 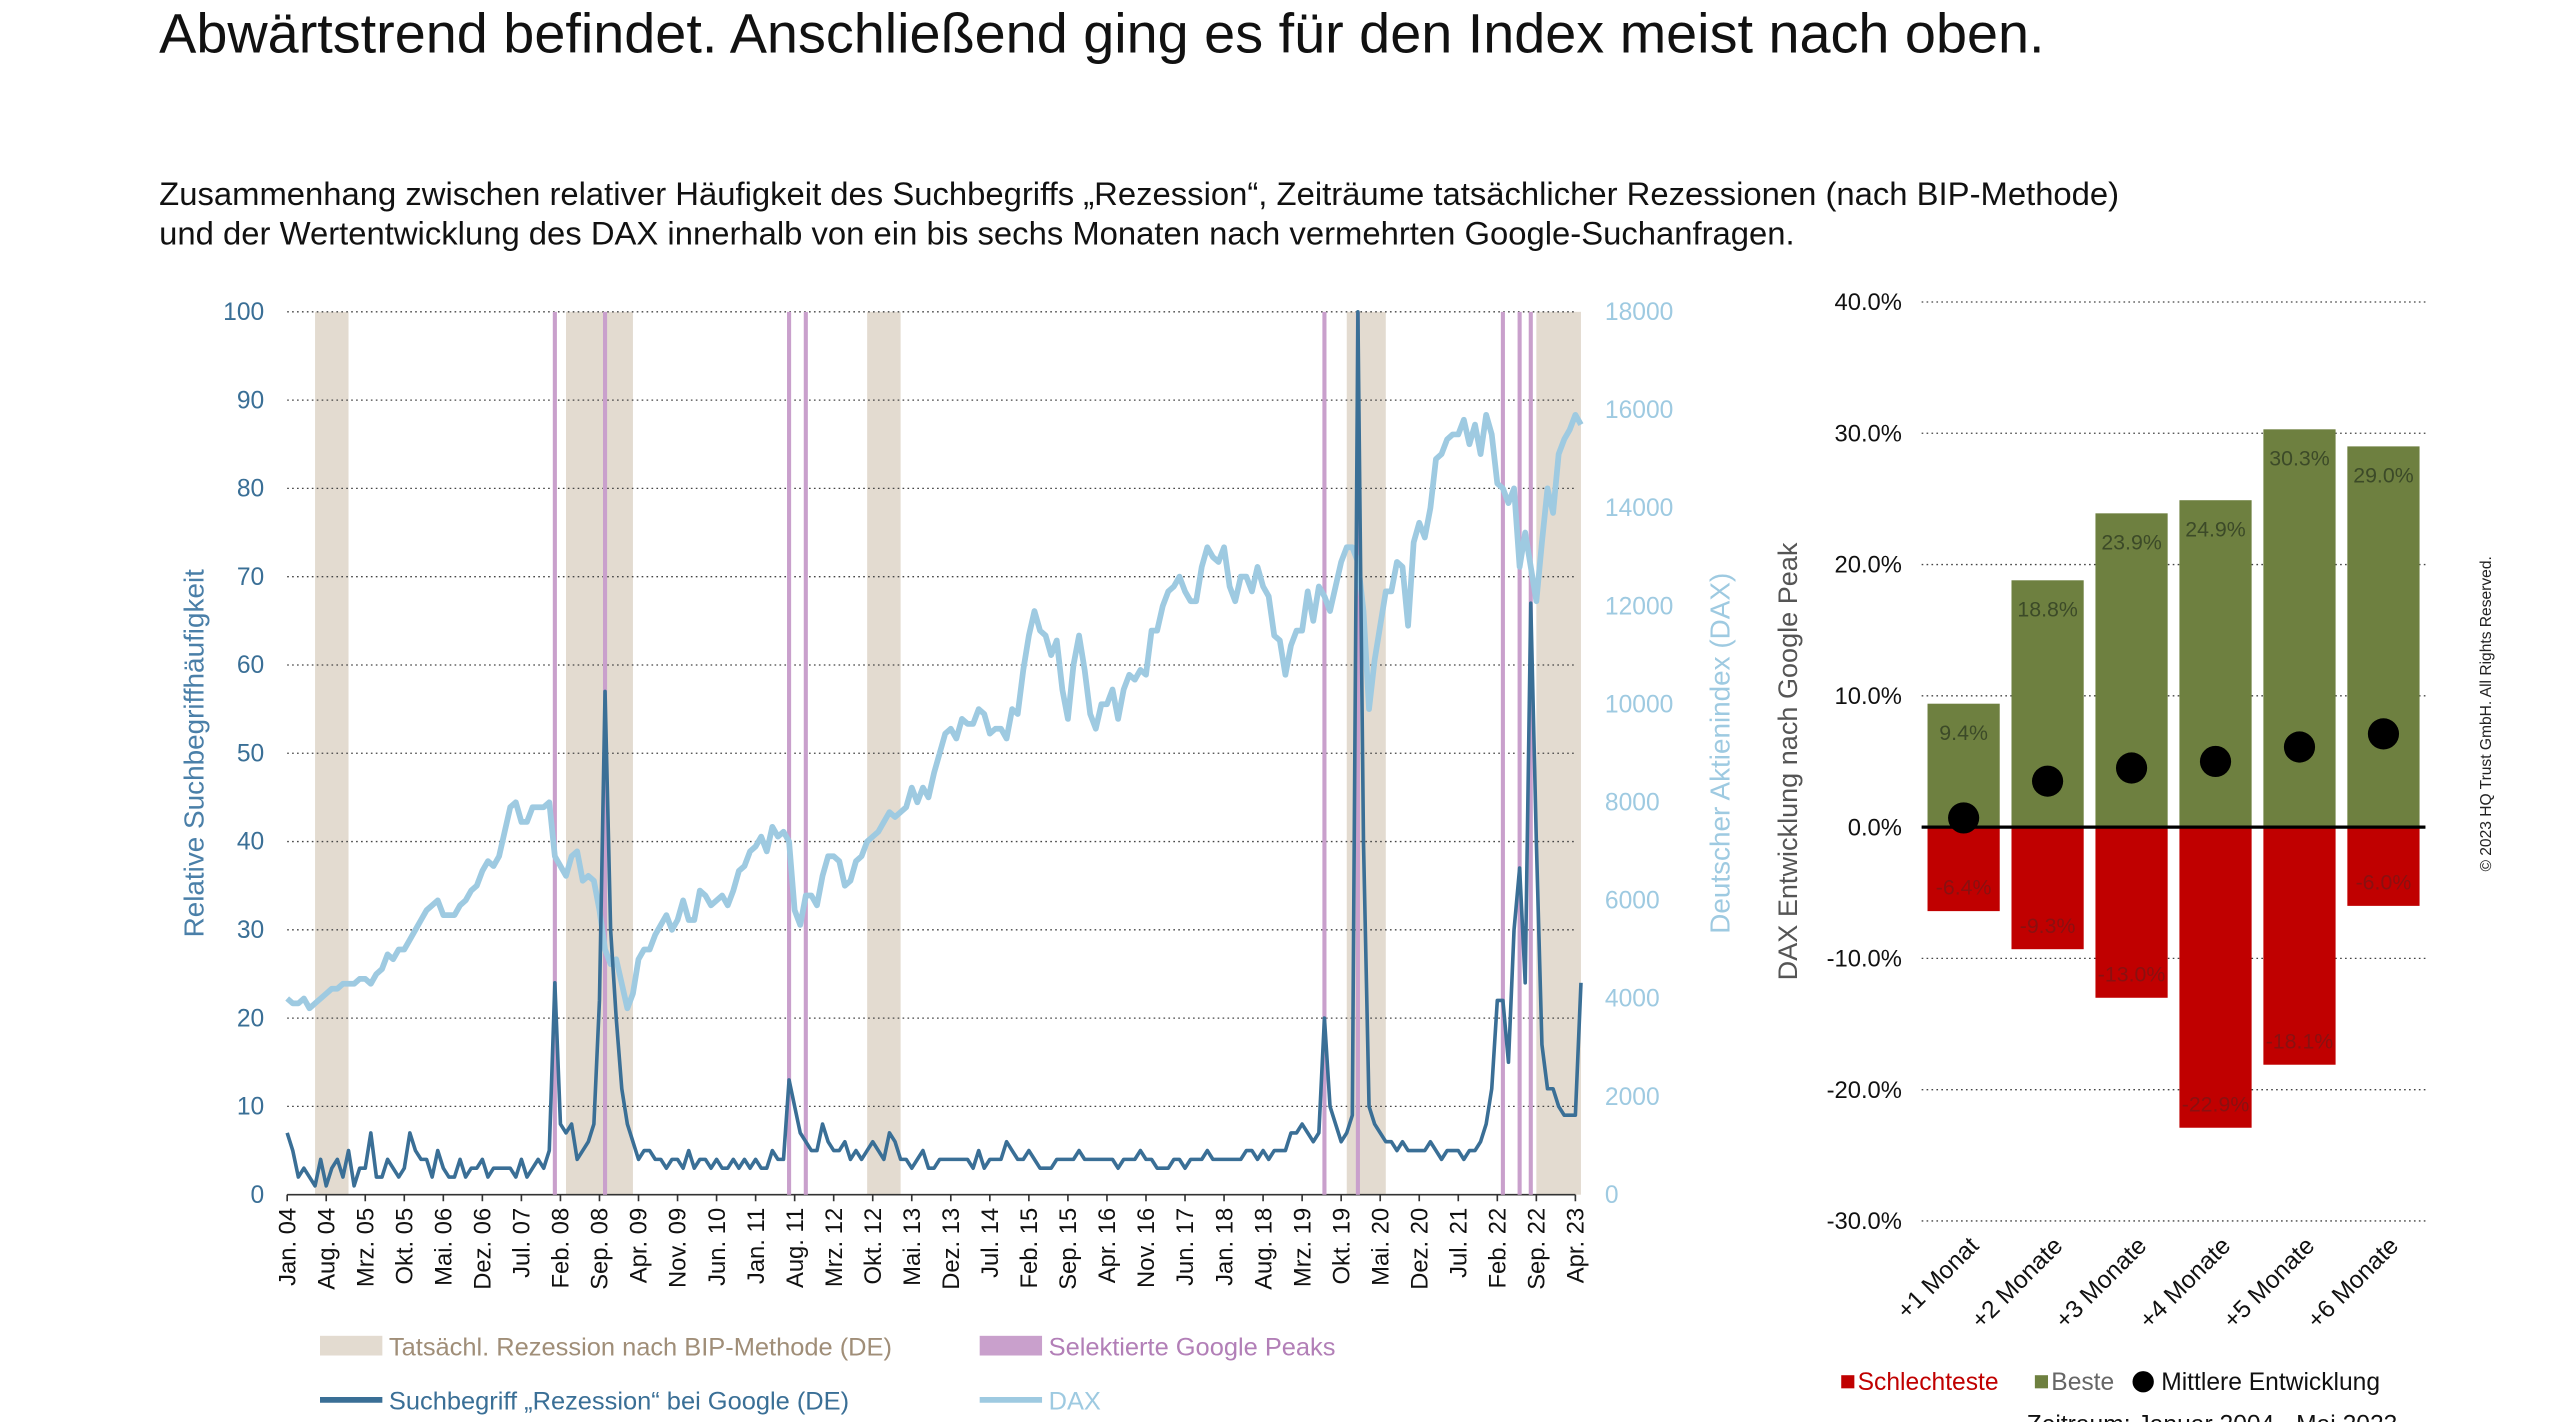 I want to click on y2-tick-label: 12000, so click(x=1639, y=606).